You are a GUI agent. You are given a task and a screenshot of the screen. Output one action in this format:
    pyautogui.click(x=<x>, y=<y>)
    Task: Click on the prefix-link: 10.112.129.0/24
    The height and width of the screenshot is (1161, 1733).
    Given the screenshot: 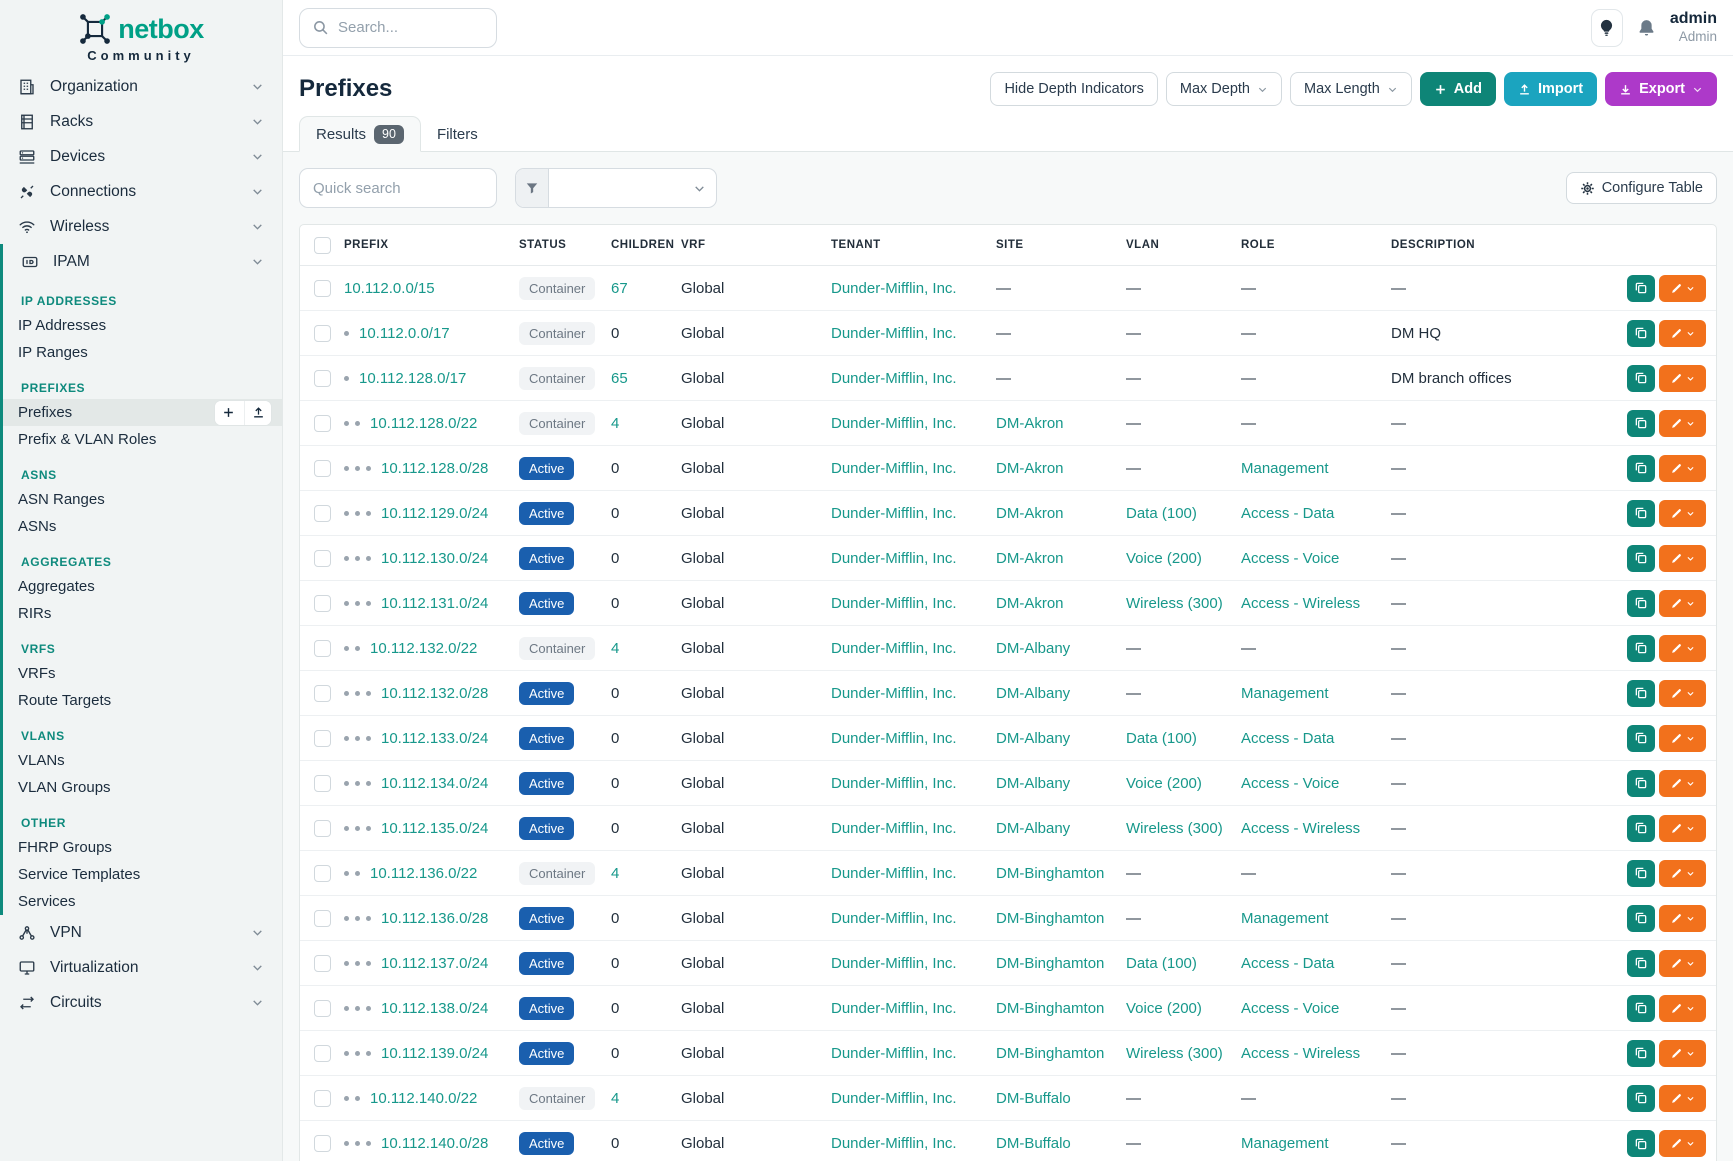 What is the action you would take?
    pyautogui.click(x=435, y=513)
    